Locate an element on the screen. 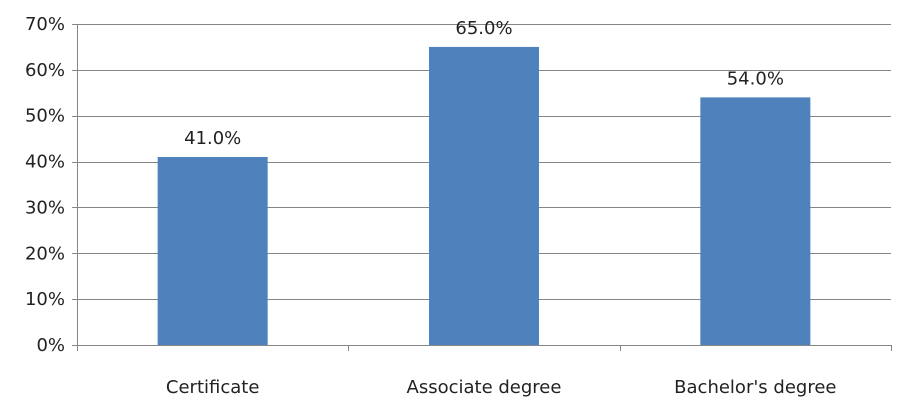  y-tick-label: 70% is located at coordinates (45, 24).